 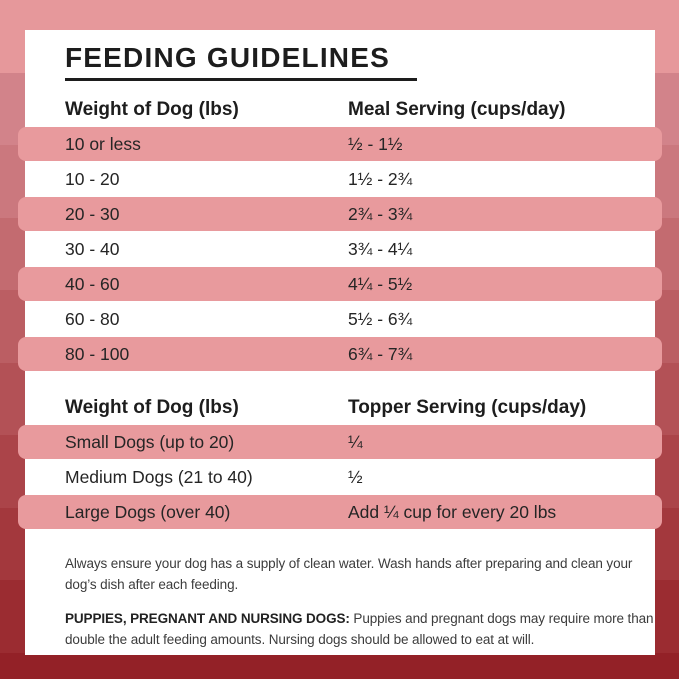 I want to click on table-row: 80 - 100 6¾ - 7¾, so click(x=340, y=354).